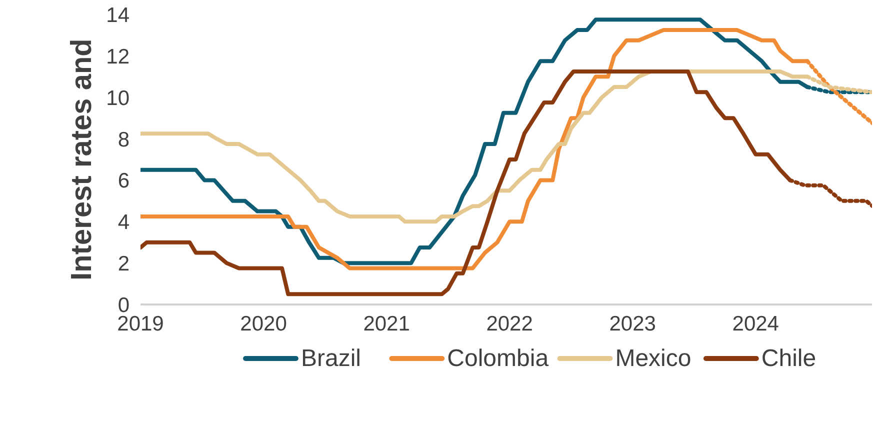 The image size is (876, 448). Describe the element at coordinates (788, 358) in the screenshot. I see `legend-label: Chile` at that location.